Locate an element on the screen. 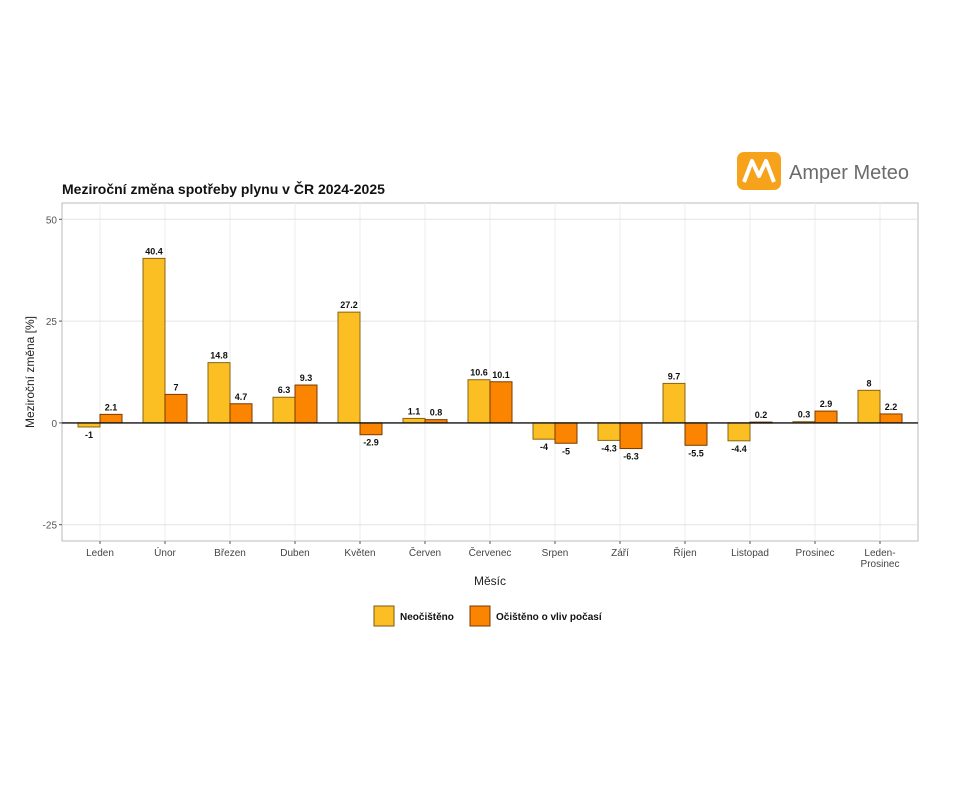  x-tick-label: Září is located at coordinates (620, 553).